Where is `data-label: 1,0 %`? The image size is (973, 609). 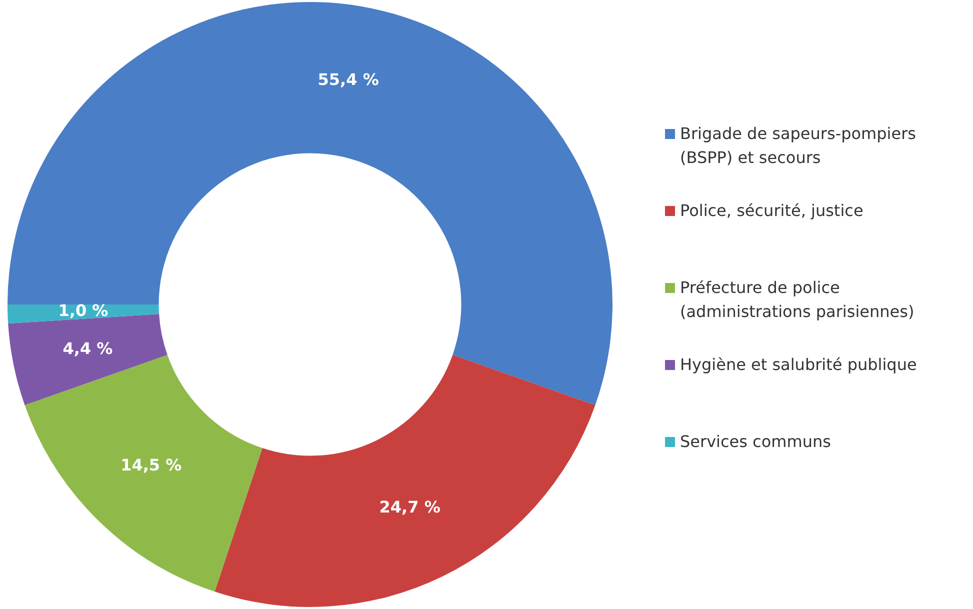 data-label: 1,0 % is located at coordinates (83, 310).